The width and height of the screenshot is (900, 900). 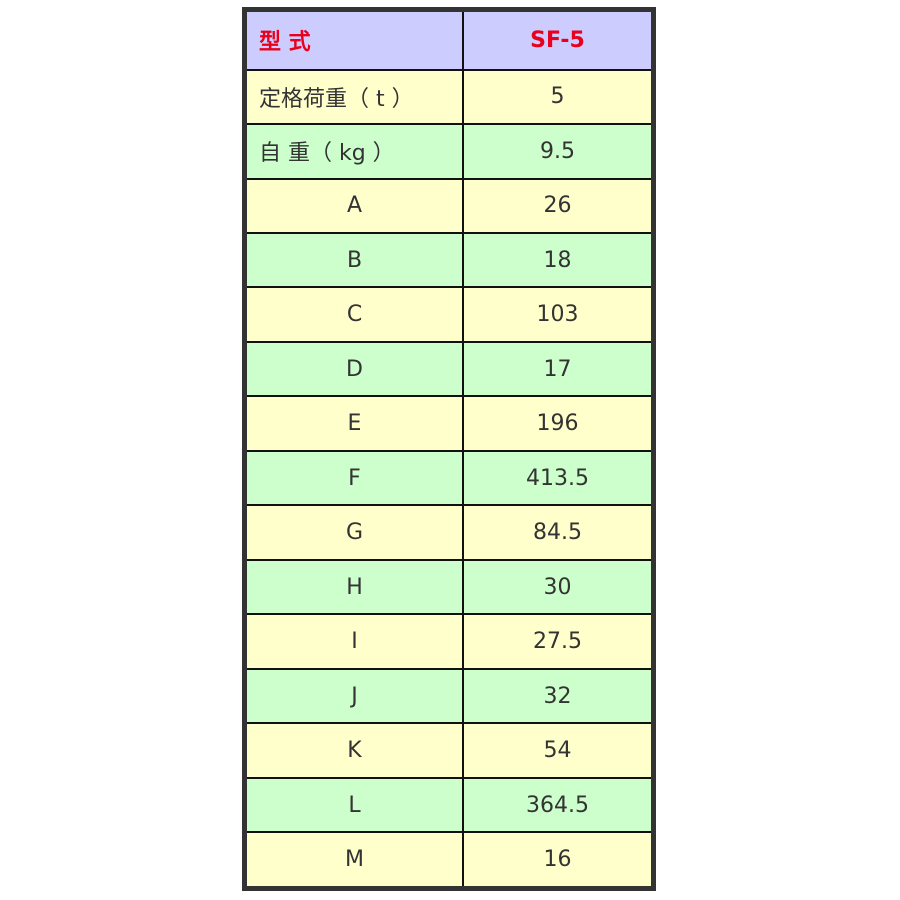 I want to click on row-label: 定格荷重（ t ）, so click(x=353, y=97).